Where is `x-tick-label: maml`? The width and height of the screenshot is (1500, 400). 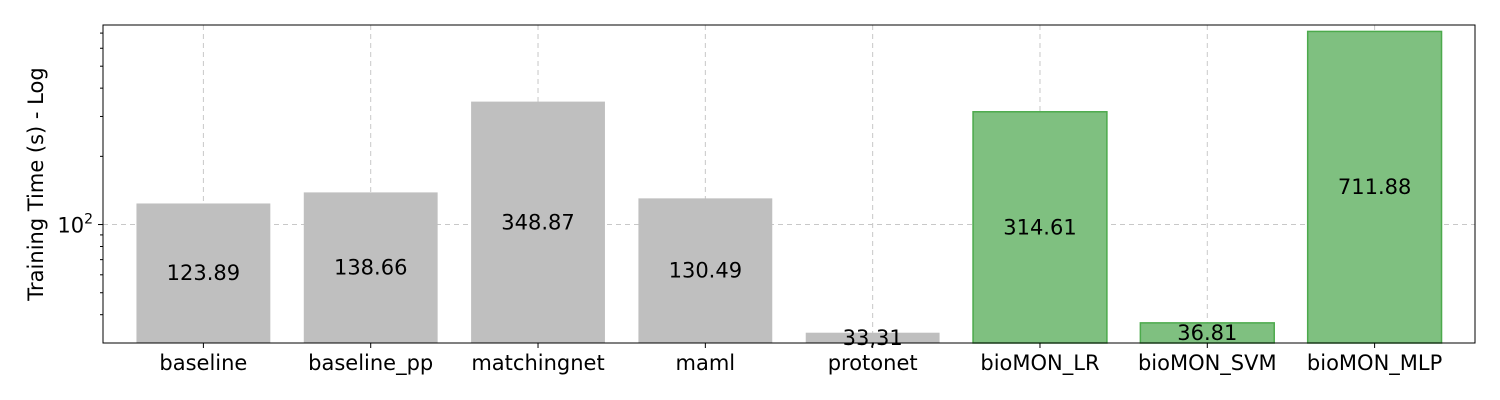 x-tick-label: maml is located at coordinates (706, 363).